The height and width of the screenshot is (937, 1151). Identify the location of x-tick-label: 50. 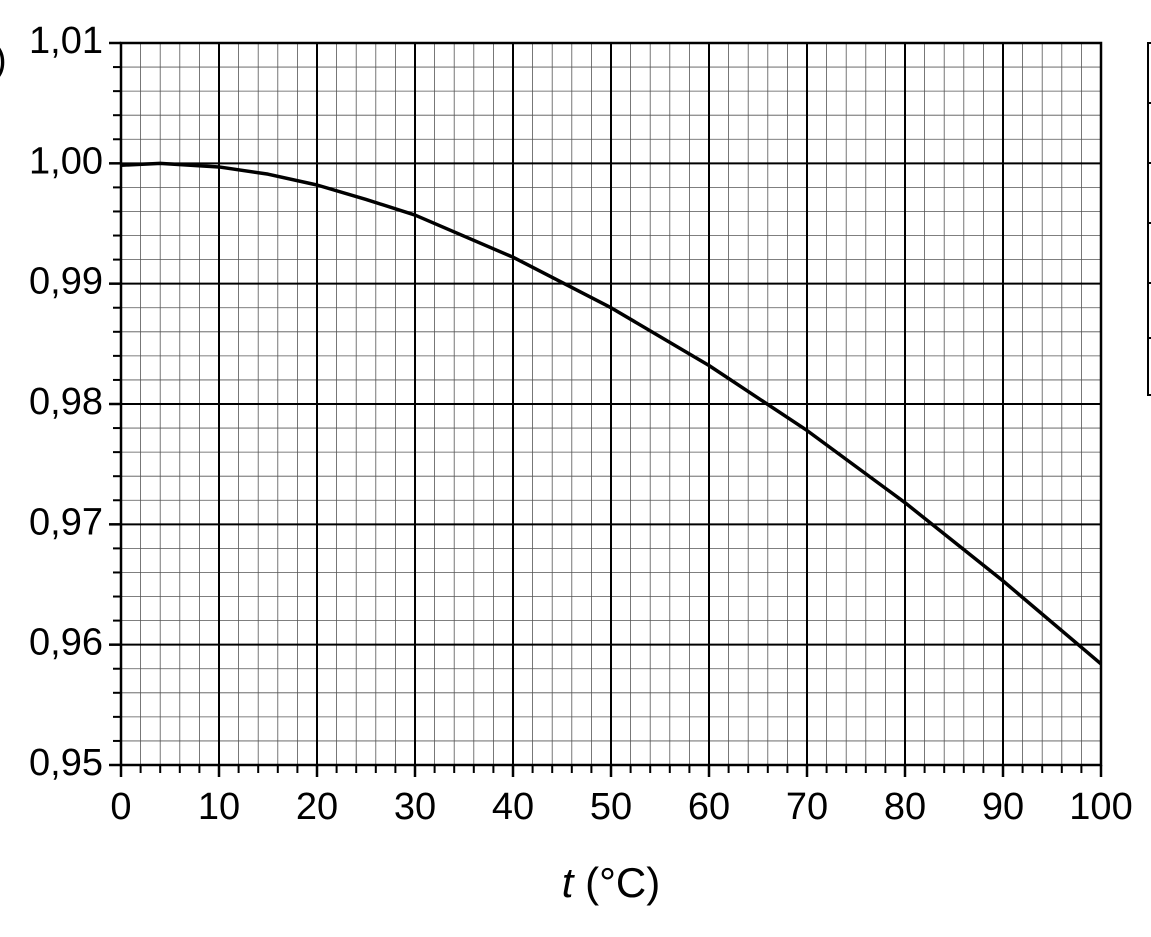
(611, 807).